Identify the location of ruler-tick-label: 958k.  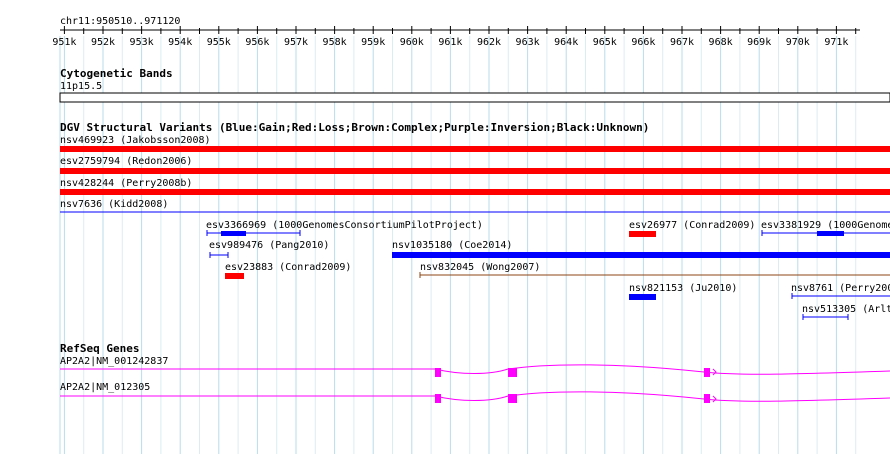
(335, 42).